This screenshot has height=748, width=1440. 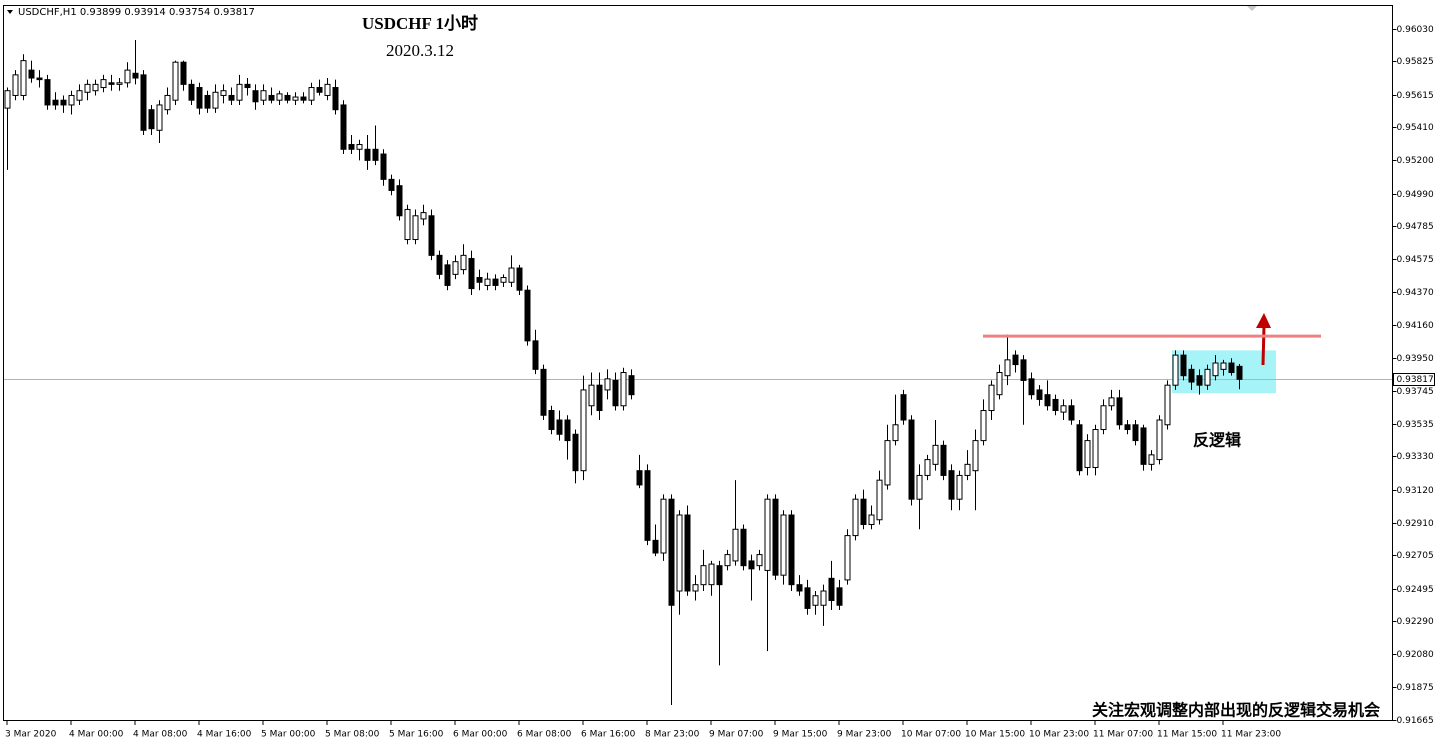 I want to click on menu-triangle, so click(x=10, y=12).